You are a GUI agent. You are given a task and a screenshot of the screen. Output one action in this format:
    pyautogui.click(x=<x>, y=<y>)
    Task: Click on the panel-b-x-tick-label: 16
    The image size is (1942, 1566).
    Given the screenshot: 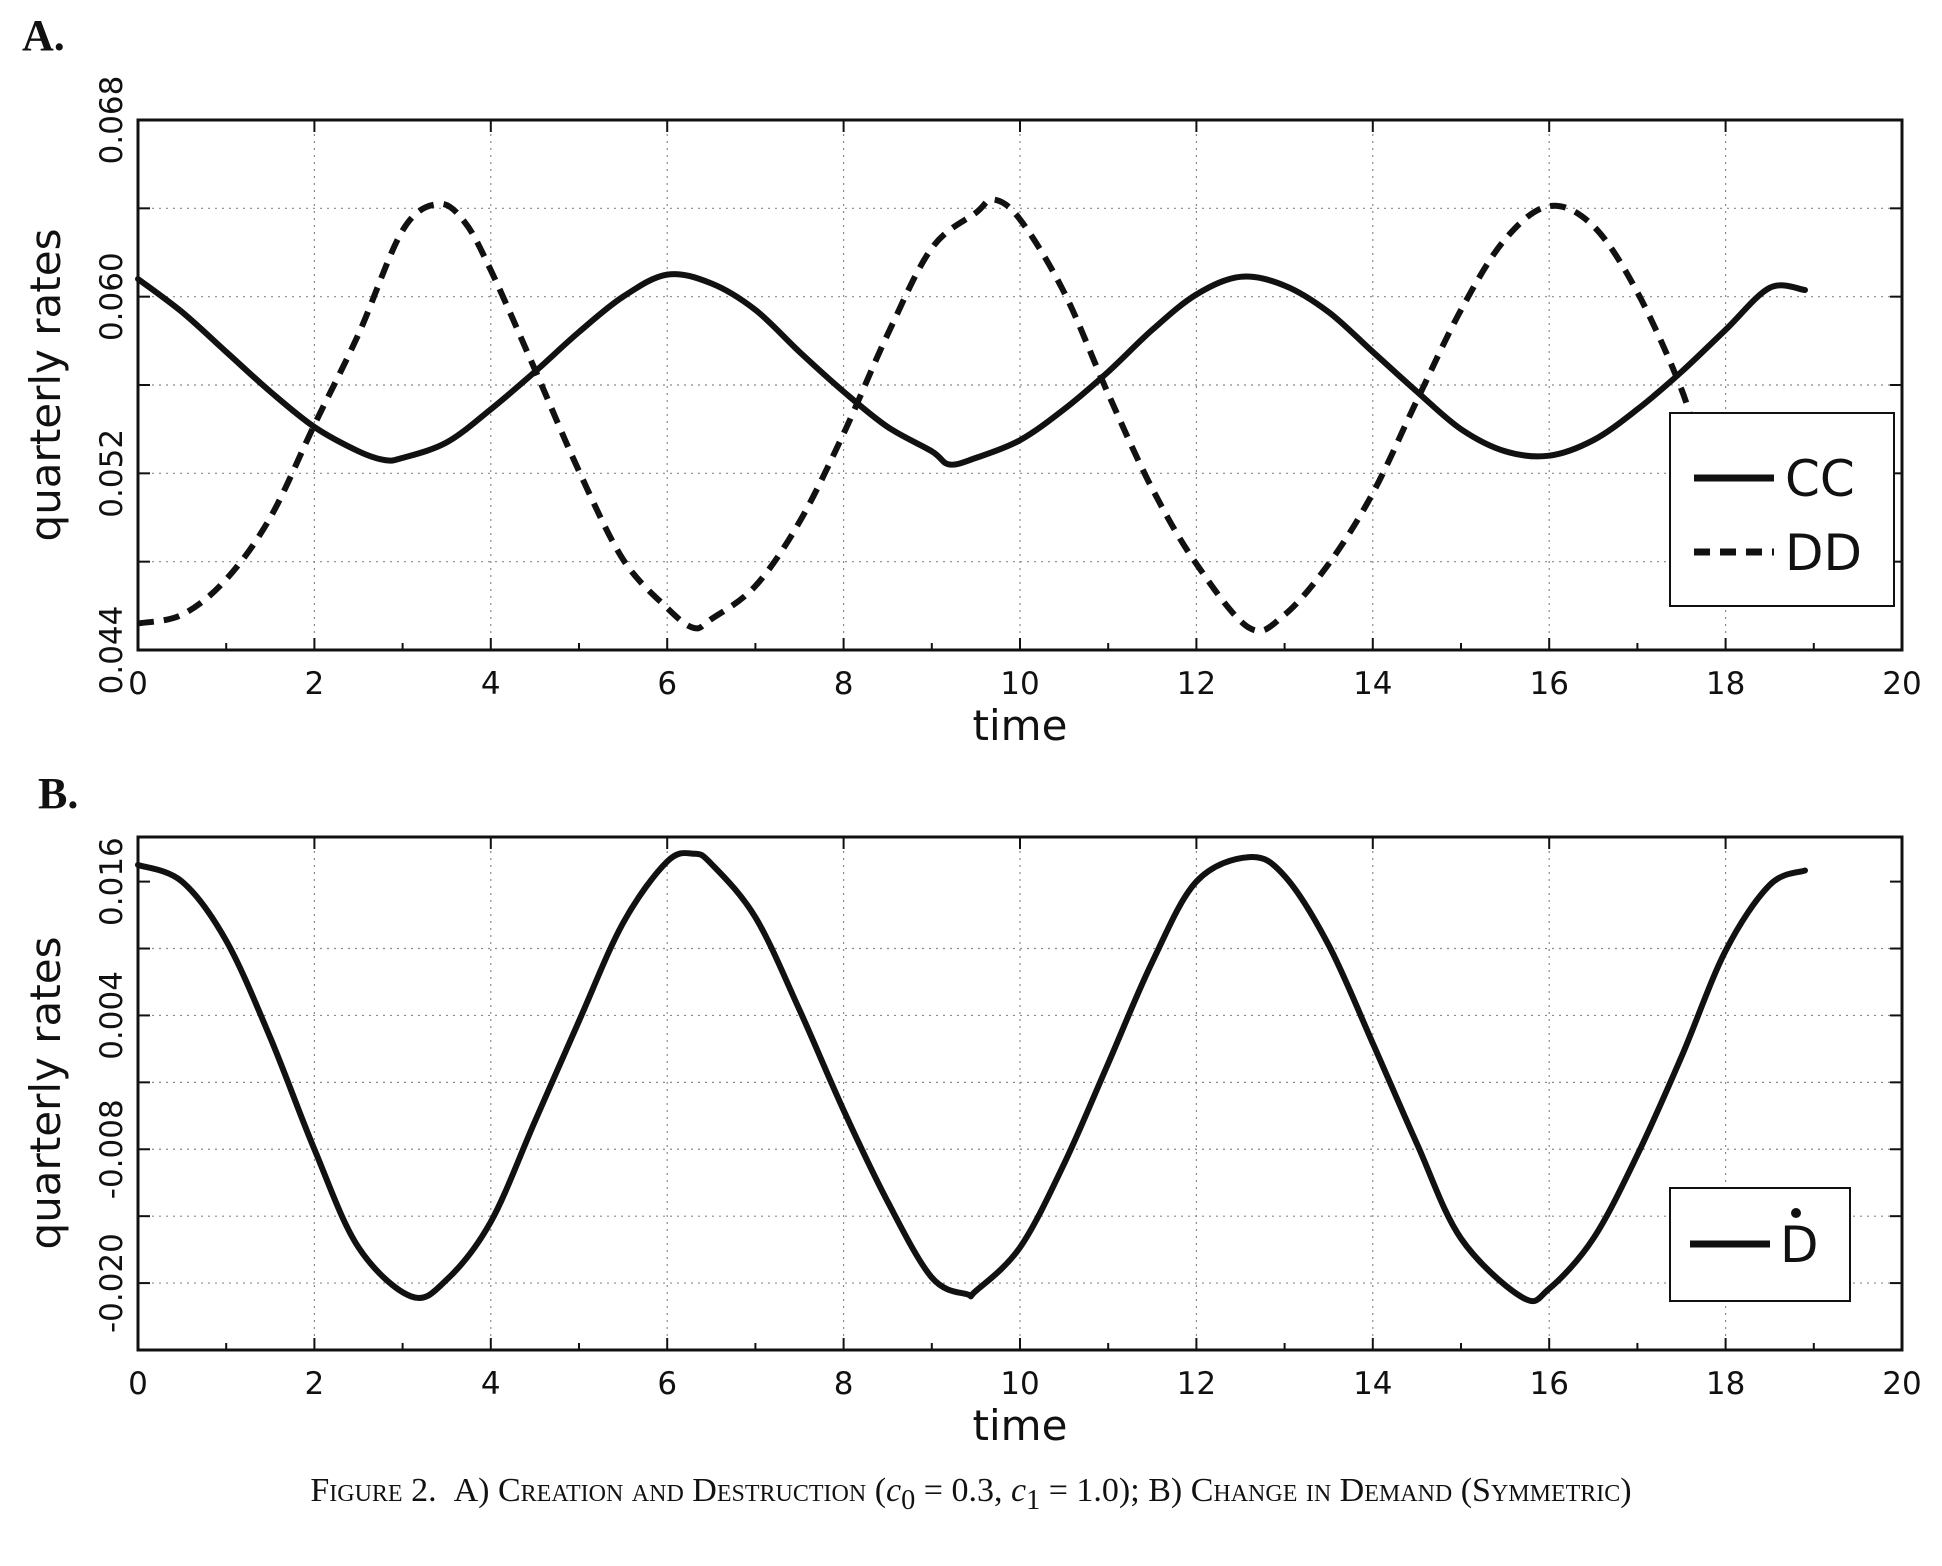 What is the action you would take?
    pyautogui.click(x=1548, y=1384)
    